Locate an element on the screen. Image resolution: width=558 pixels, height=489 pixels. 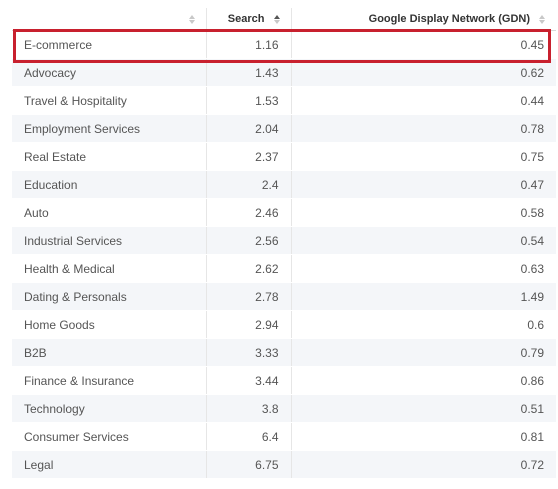
table-row: Health & Medical 2.62 0.63 is located at coordinates (284, 268).